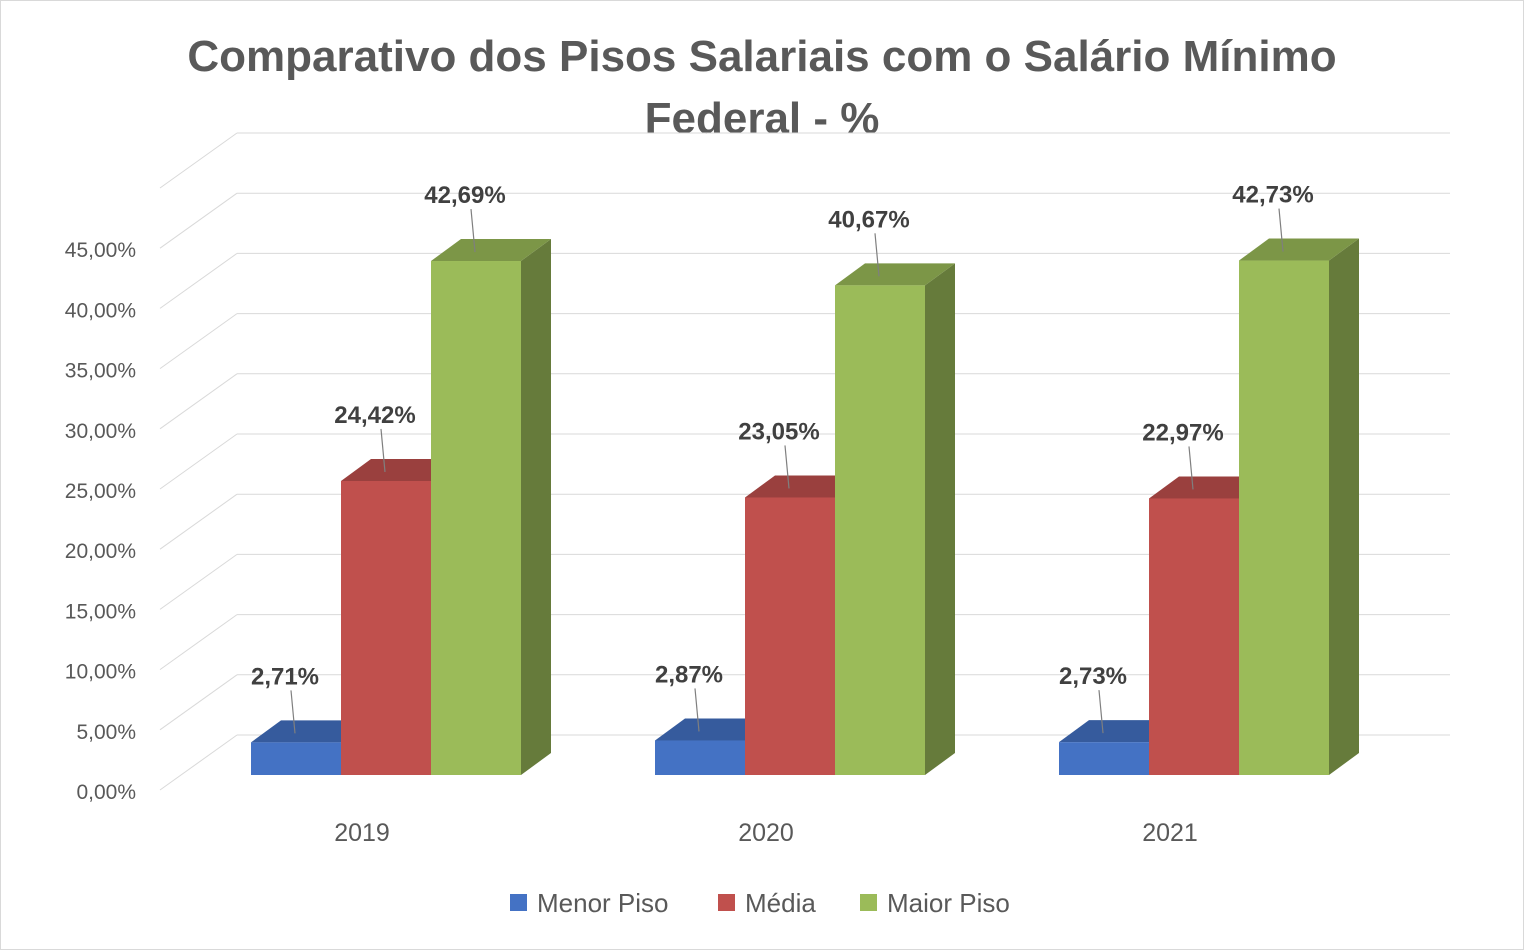 This screenshot has width=1524, height=950. Describe the element at coordinates (100, 310) in the screenshot. I see `y-tick-label: 40,00%` at that location.